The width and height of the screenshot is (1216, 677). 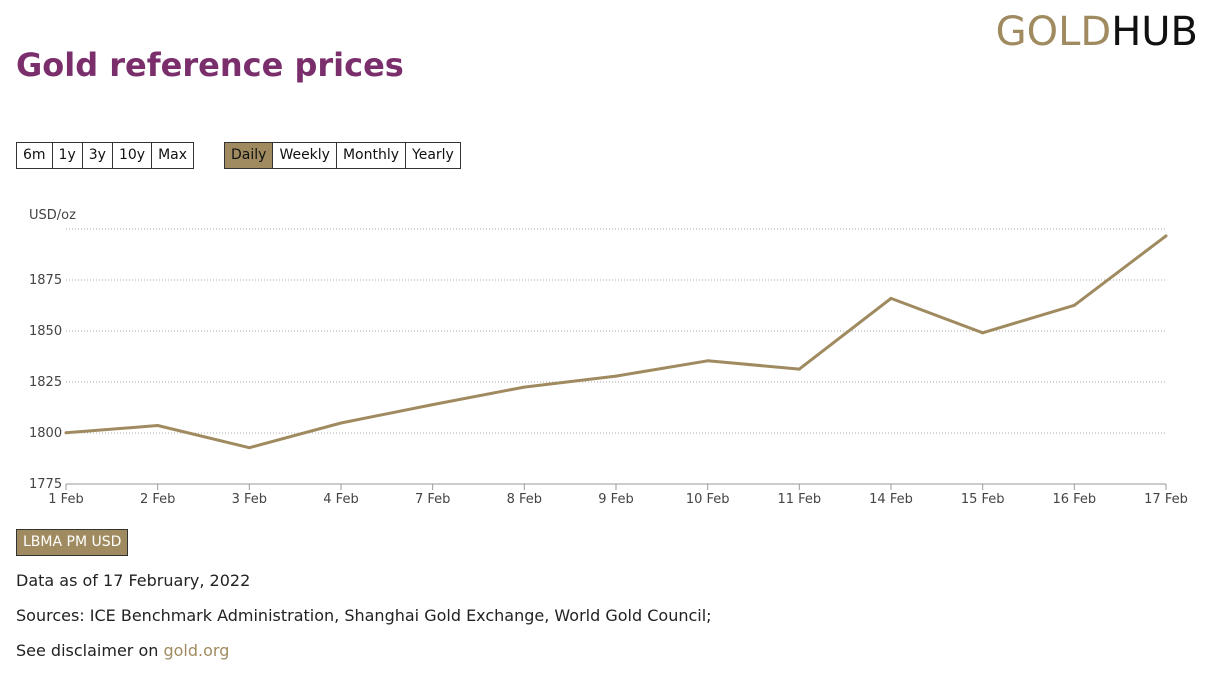 I want to click on frequency-selector: Daily Weekly Monthly Yearly, so click(x=342, y=155).